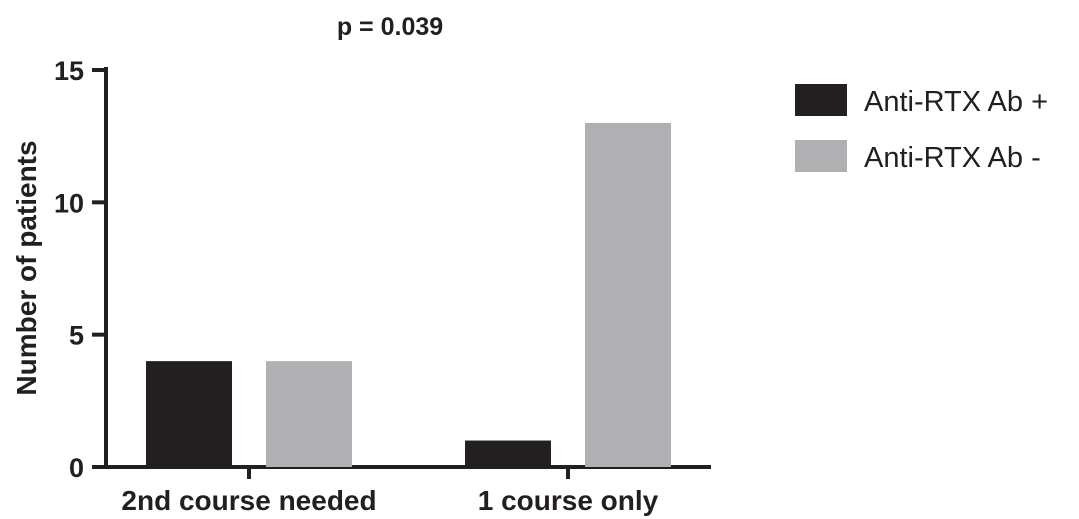 The image size is (1079, 519). What do you see at coordinates (390, 491) in the screenshot?
I see `x-axis-categories: 2nd course needed 1 course only` at bounding box center [390, 491].